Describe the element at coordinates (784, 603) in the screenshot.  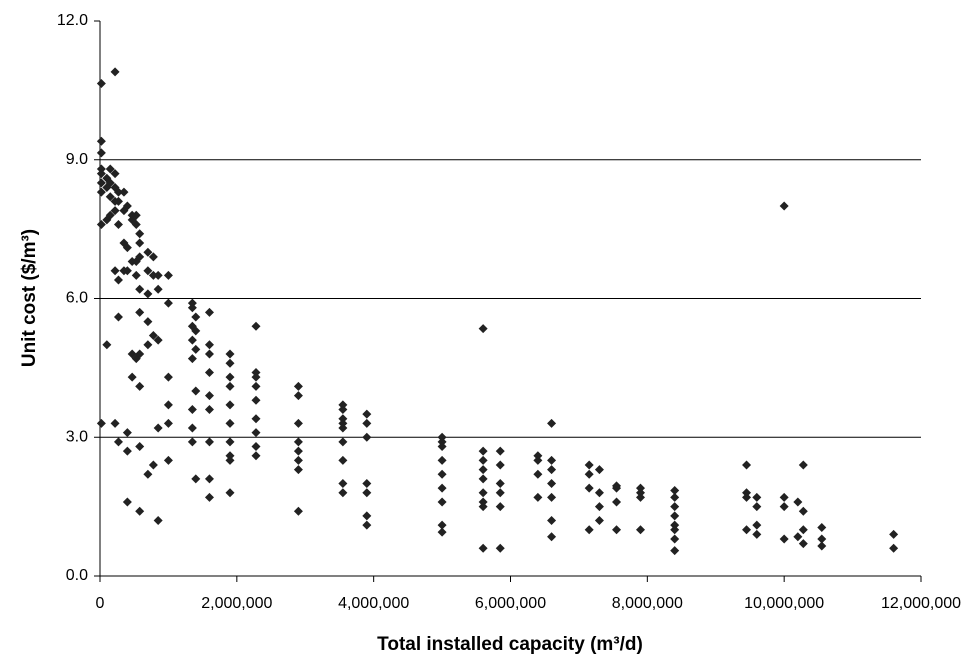
I see `x-tick-label: 10,000,000` at that location.